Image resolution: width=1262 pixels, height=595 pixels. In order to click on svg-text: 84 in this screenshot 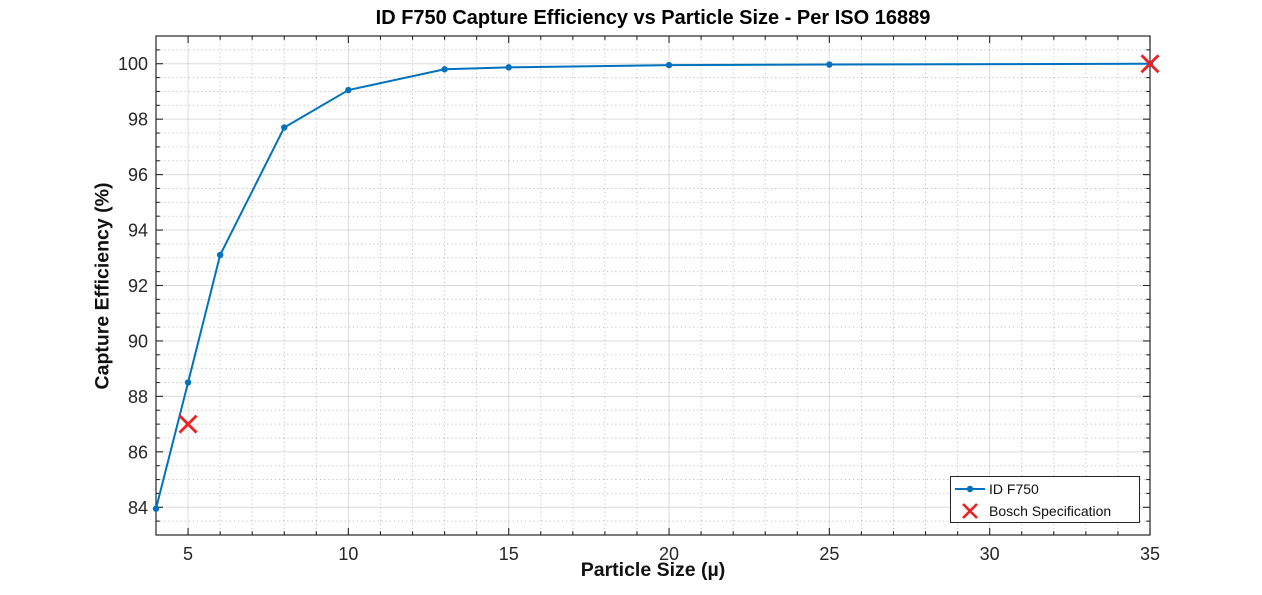, I will do `click(138, 508)`.